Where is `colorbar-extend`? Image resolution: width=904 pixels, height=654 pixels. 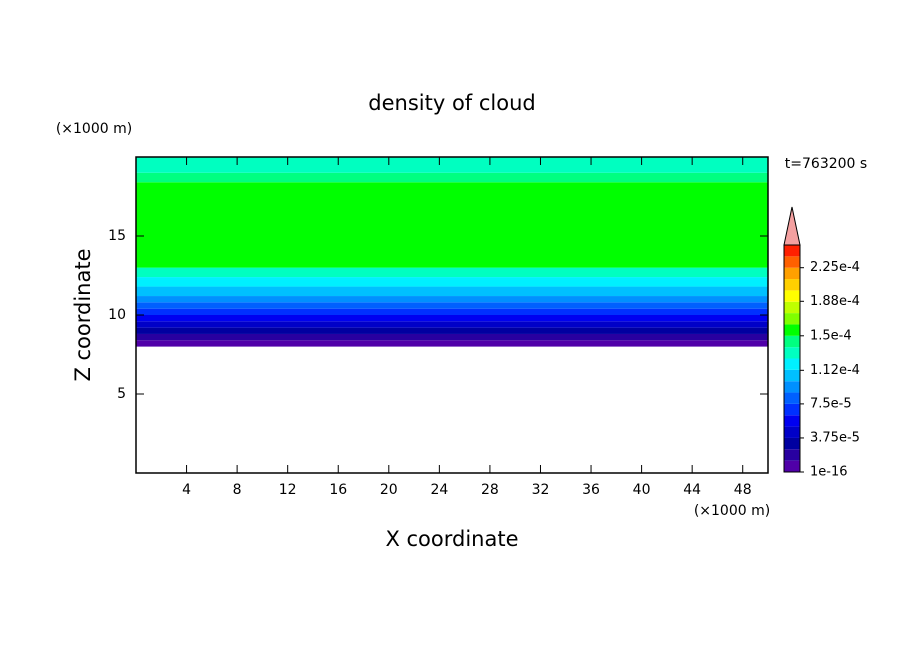
colorbar-extend is located at coordinates (792, 226).